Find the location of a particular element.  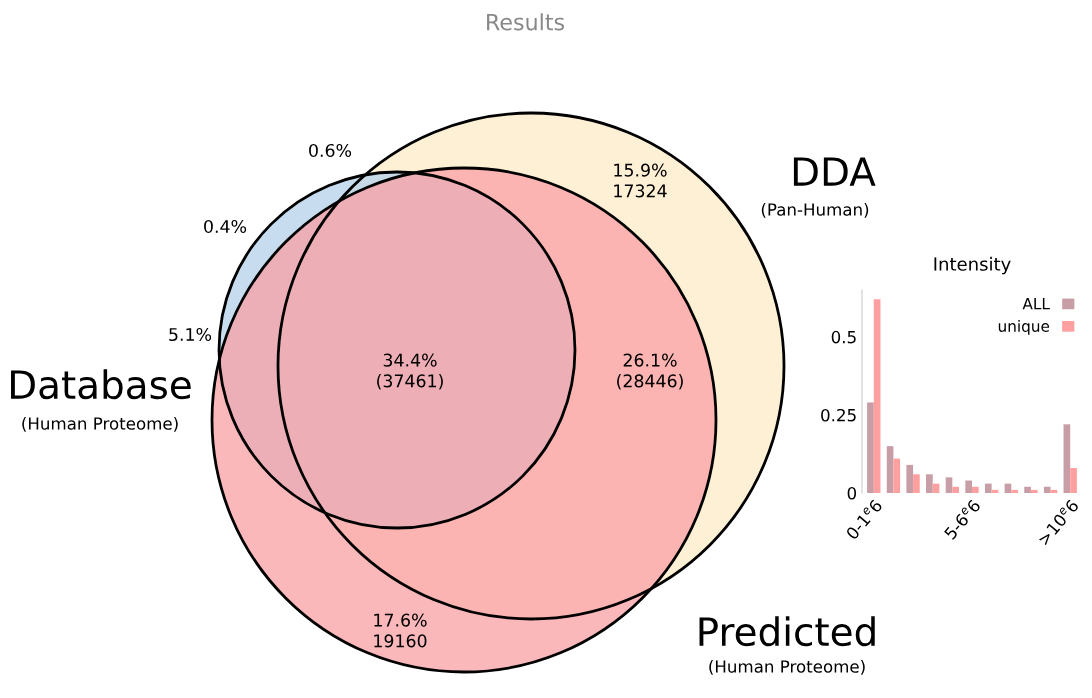

text: 0.4% is located at coordinates (225, 226).